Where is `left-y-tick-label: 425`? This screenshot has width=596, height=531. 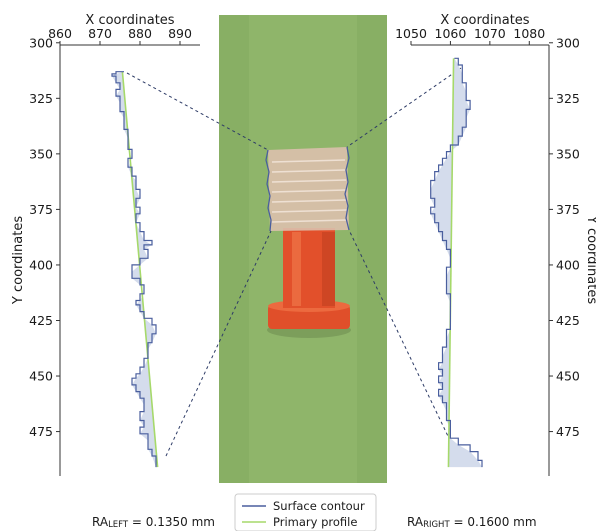
left-y-tick-label: 425 is located at coordinates (41, 320).